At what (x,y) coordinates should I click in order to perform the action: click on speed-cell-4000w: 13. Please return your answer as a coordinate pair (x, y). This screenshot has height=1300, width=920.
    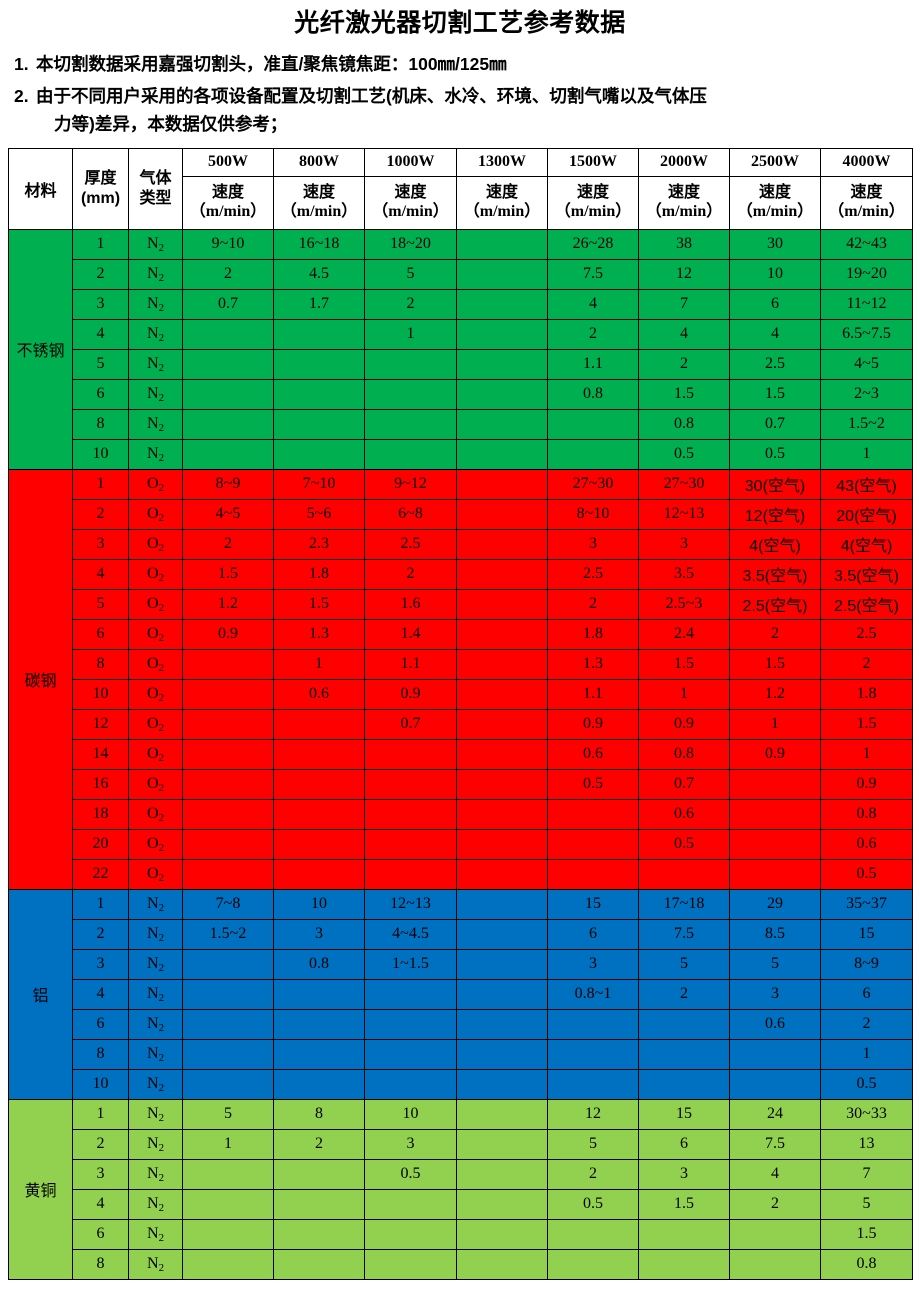
    Looking at the image, I should click on (866, 1144).